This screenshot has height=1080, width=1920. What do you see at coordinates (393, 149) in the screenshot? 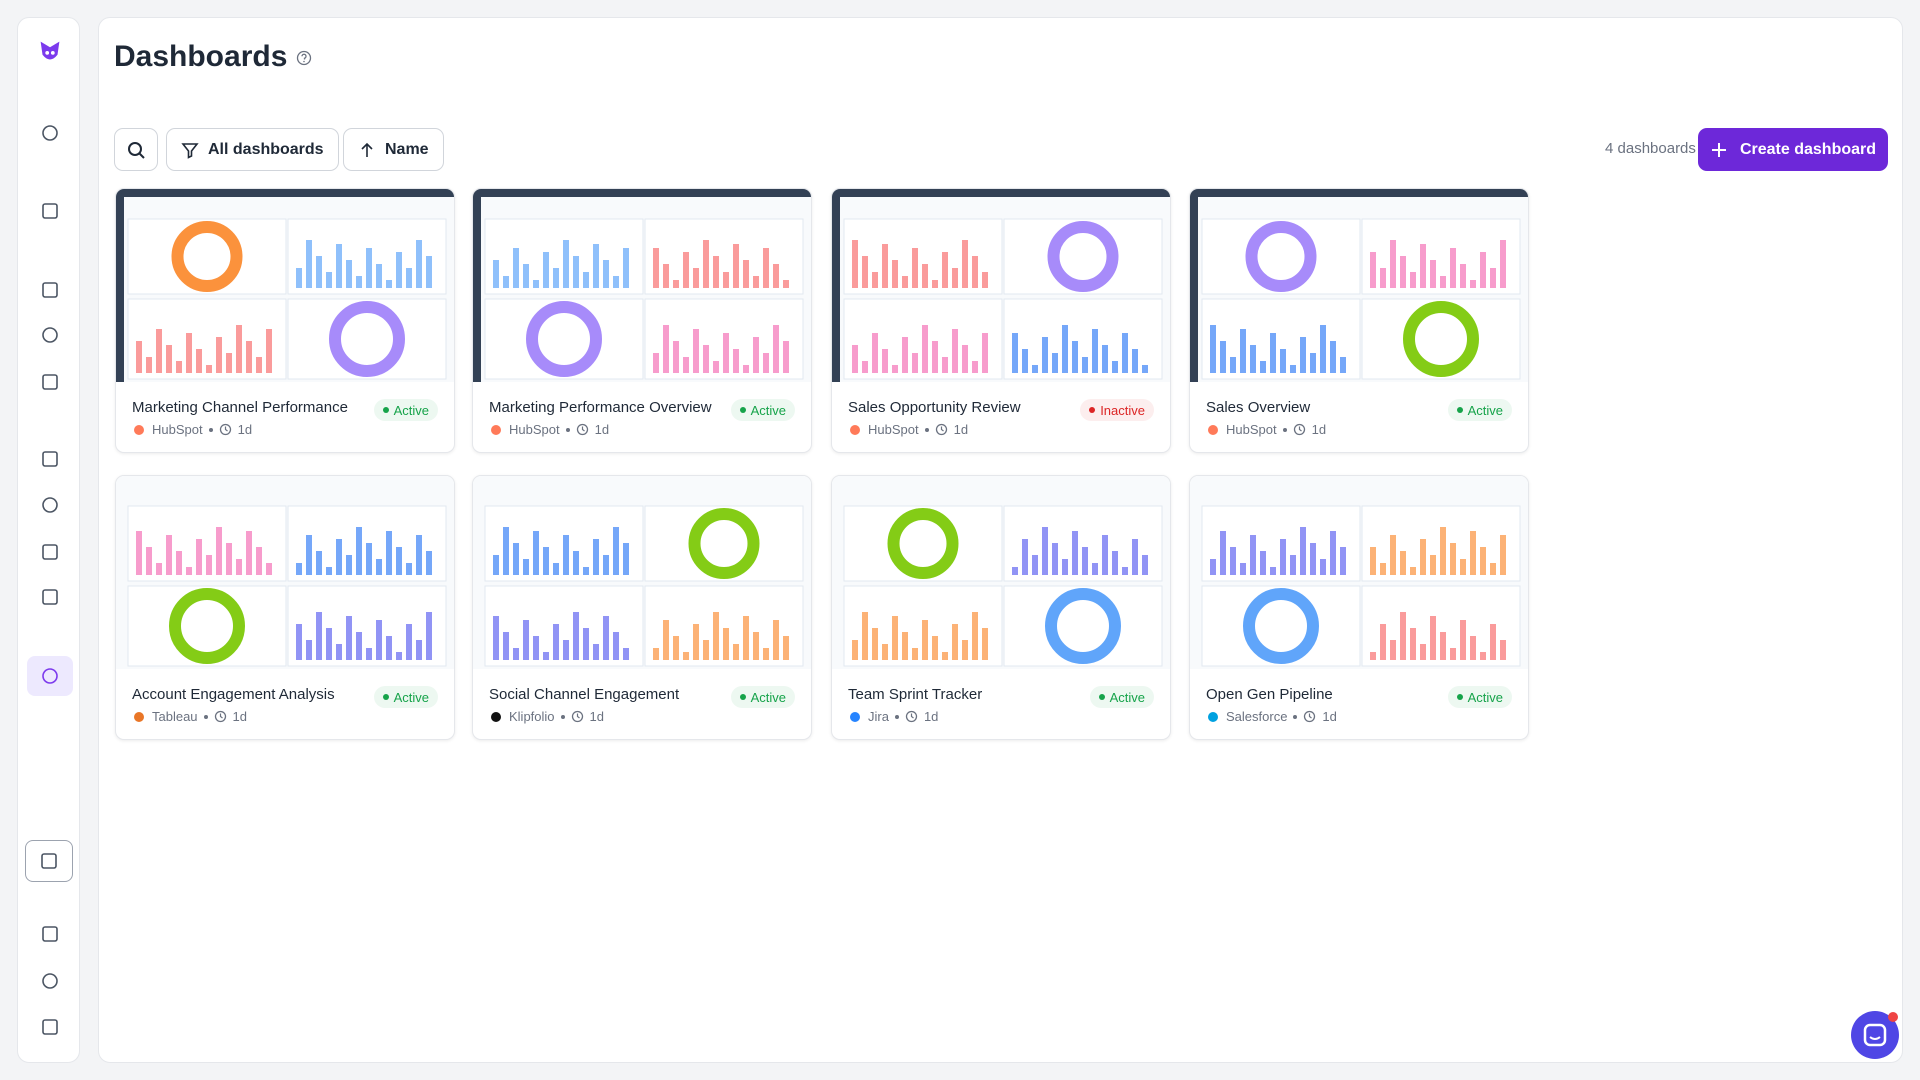
I see `sort-button: Name` at bounding box center [393, 149].